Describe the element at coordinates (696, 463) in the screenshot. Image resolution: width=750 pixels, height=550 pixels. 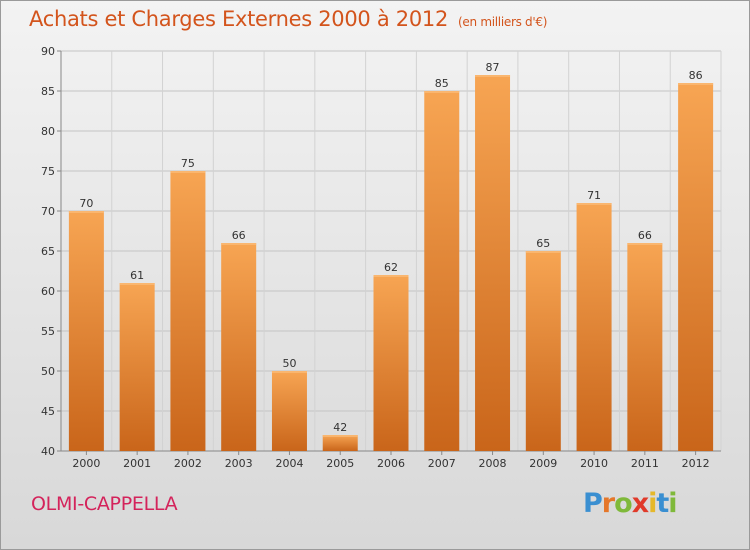
I see `x-tick-label: 2012` at that location.